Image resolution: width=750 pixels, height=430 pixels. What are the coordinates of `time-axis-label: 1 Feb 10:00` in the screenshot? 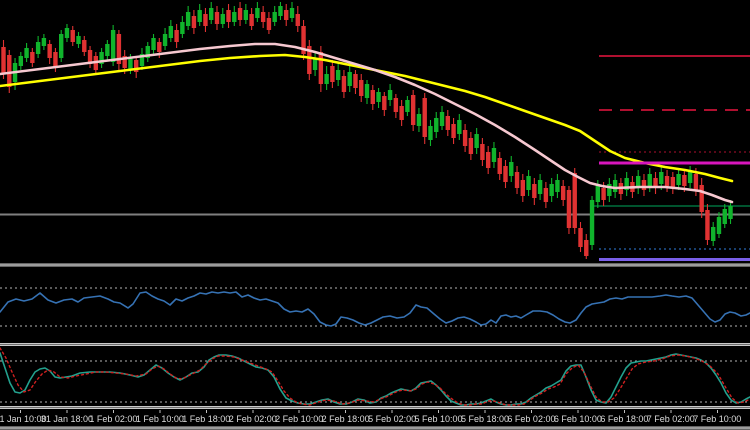 It's located at (160, 419).